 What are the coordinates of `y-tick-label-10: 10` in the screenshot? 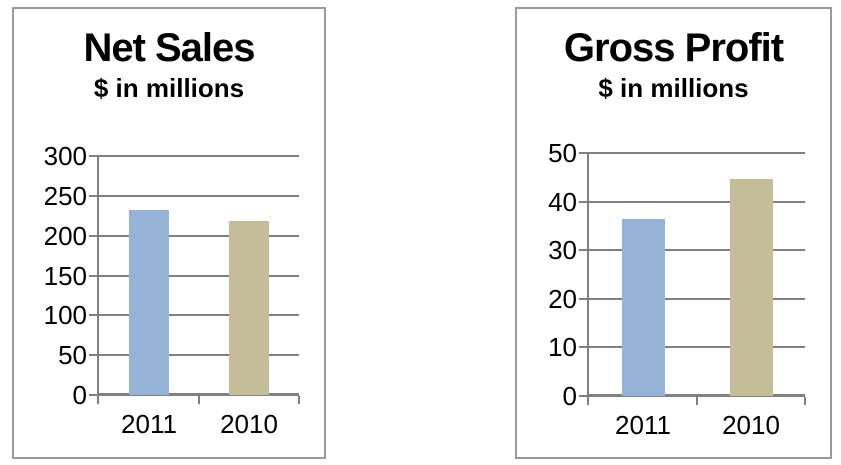 It's located at (562, 347).